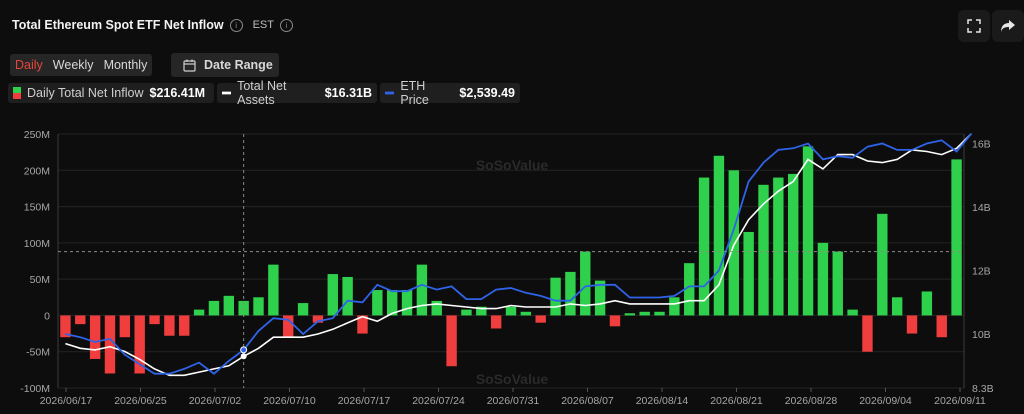 This screenshot has height=414, width=1024. Describe the element at coordinates (243, 356) in the screenshot. I see `assets-marker` at that location.